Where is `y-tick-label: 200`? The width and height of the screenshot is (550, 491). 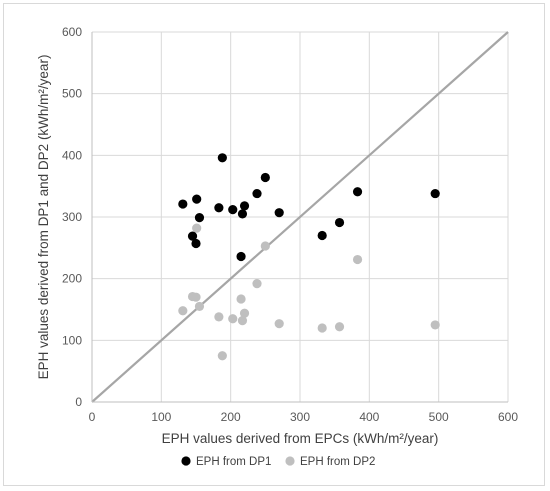
y-tick-label: 200 is located at coordinates (72, 279).